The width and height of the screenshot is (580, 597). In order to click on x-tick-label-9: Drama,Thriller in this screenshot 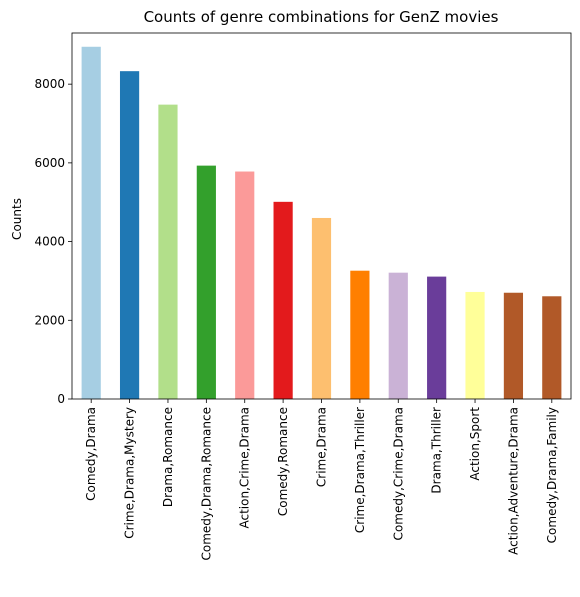, I will do `click(437, 450)`.